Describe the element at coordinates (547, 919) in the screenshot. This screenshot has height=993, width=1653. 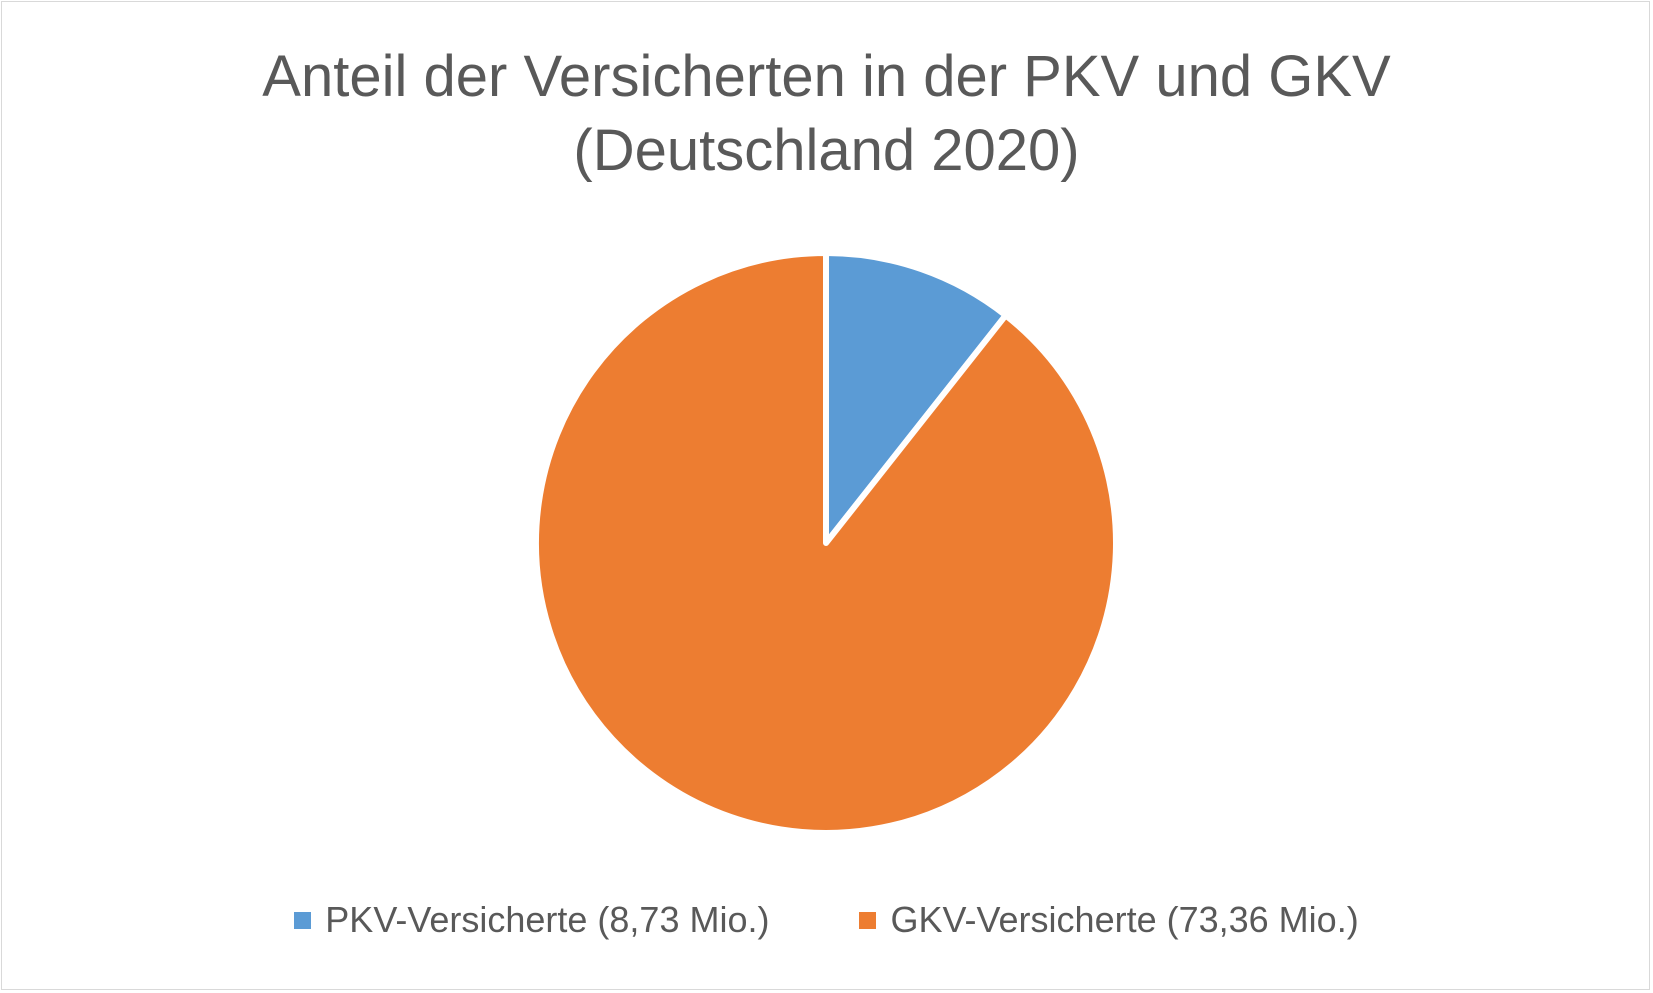
I see `legend-label-pkv: PKV-Versicherte (8,73 Mio.)` at that location.